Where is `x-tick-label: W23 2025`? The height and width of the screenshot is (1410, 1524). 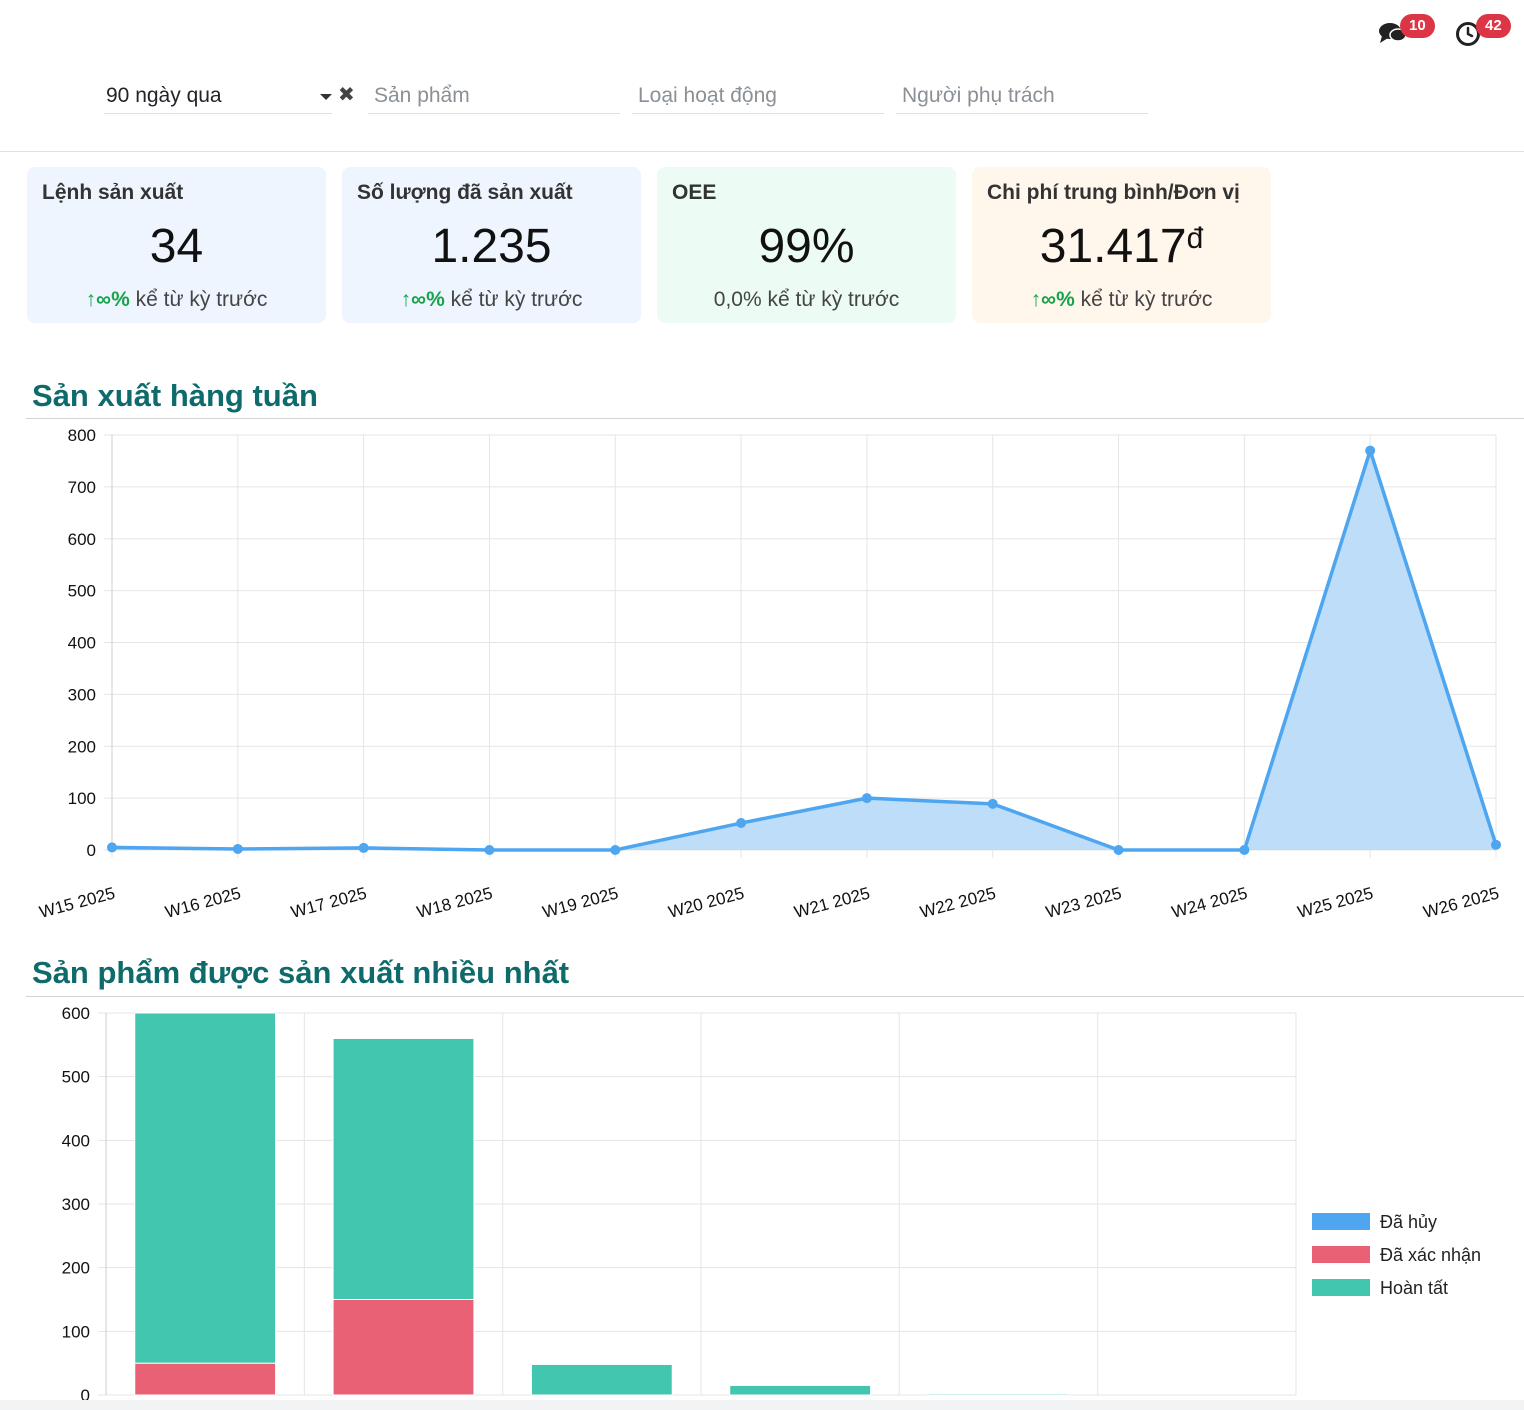 x-tick-label: W23 2025 is located at coordinates (1084, 902).